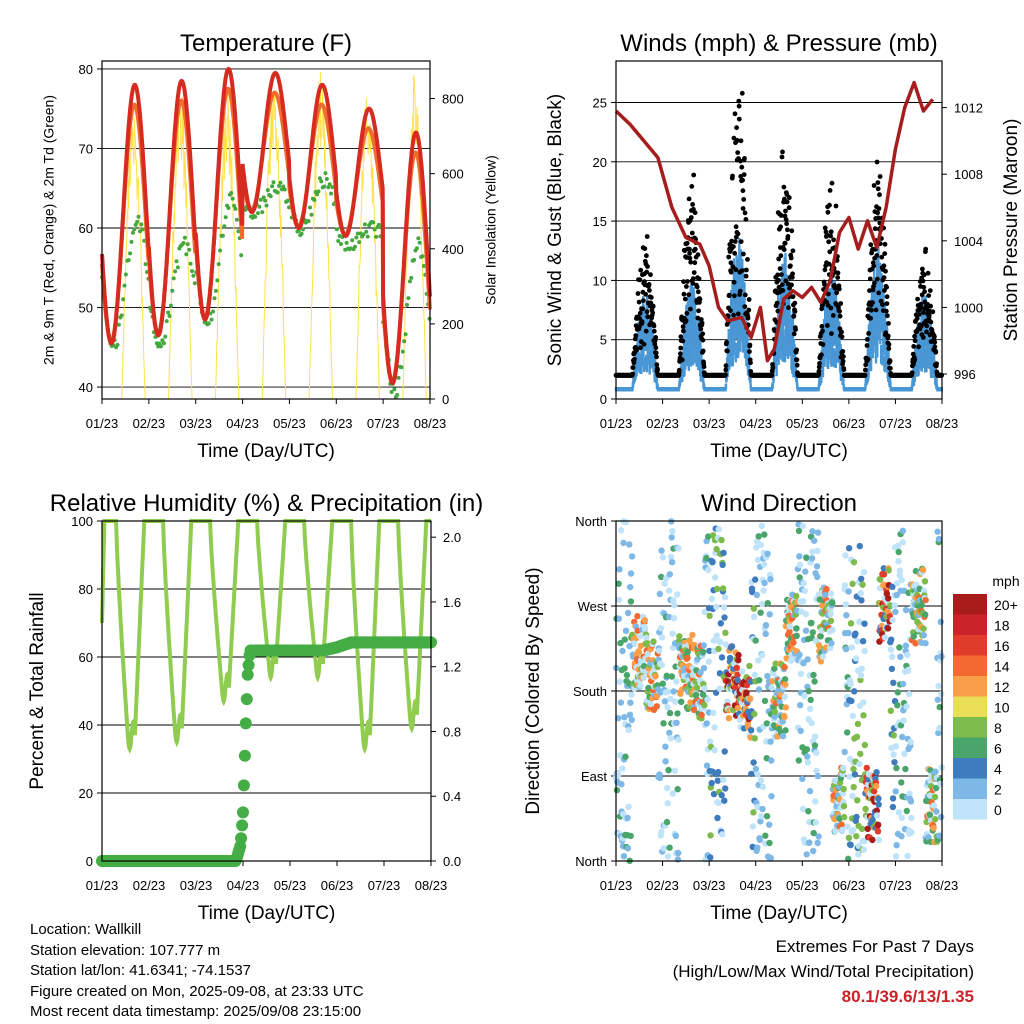 This screenshot has width=1024, height=1024. I want to click on precip-point, so click(243, 785).